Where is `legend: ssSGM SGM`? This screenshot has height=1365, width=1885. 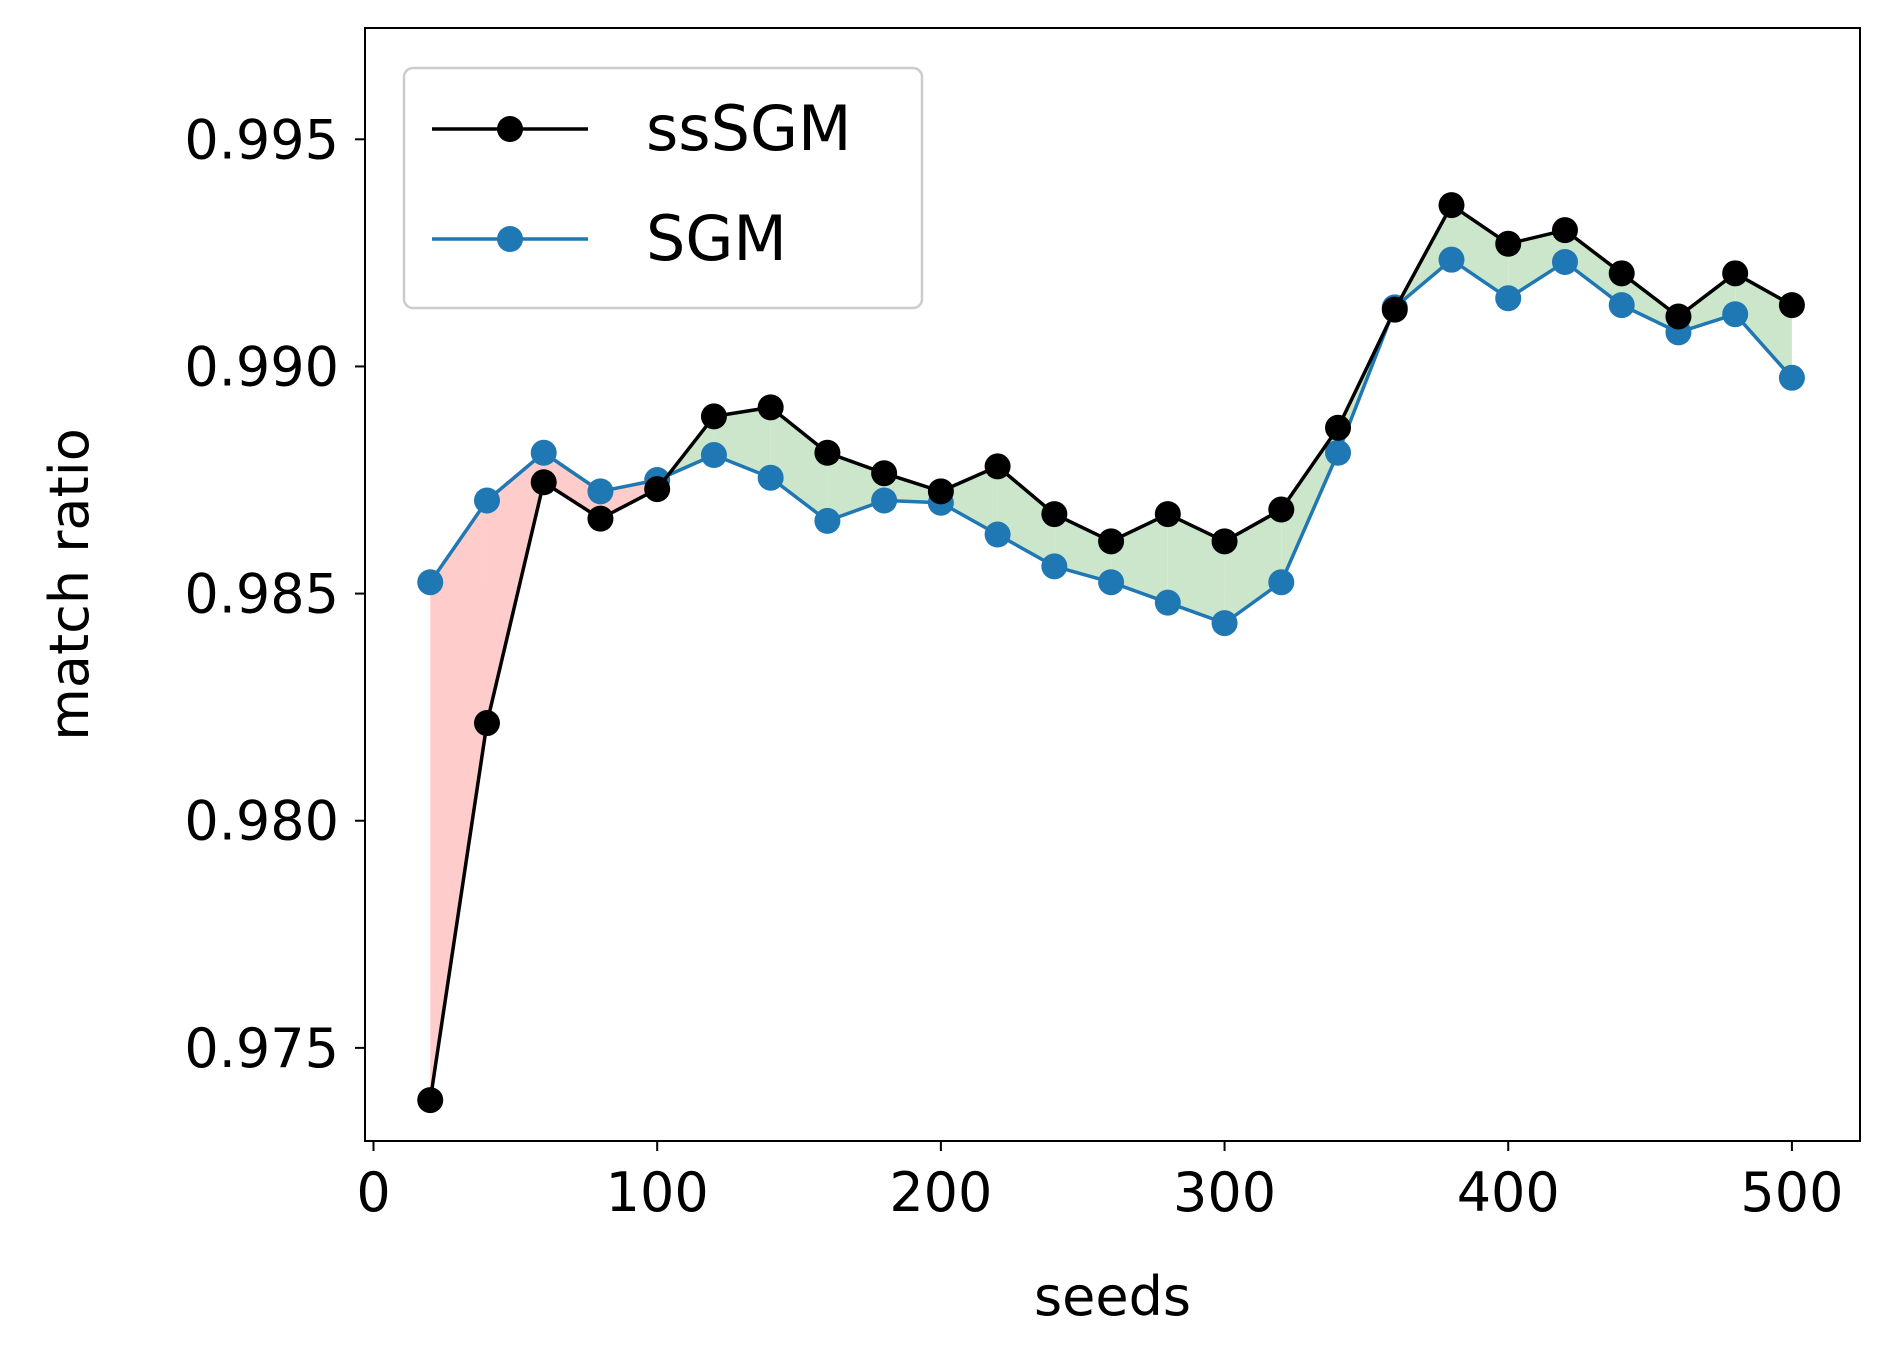 legend: ssSGM SGM is located at coordinates (663, 188).